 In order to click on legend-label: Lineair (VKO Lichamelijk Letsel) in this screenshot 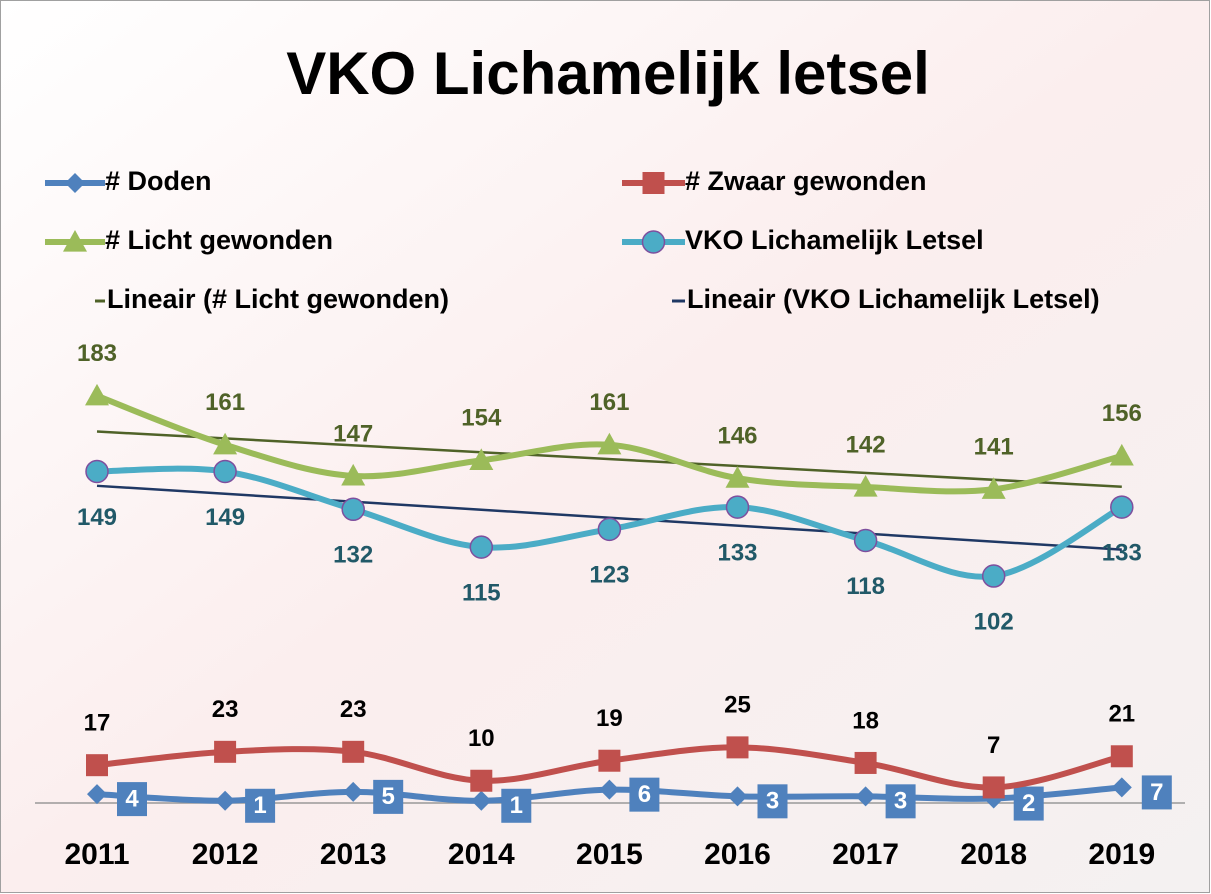, I will do `click(893, 299)`.